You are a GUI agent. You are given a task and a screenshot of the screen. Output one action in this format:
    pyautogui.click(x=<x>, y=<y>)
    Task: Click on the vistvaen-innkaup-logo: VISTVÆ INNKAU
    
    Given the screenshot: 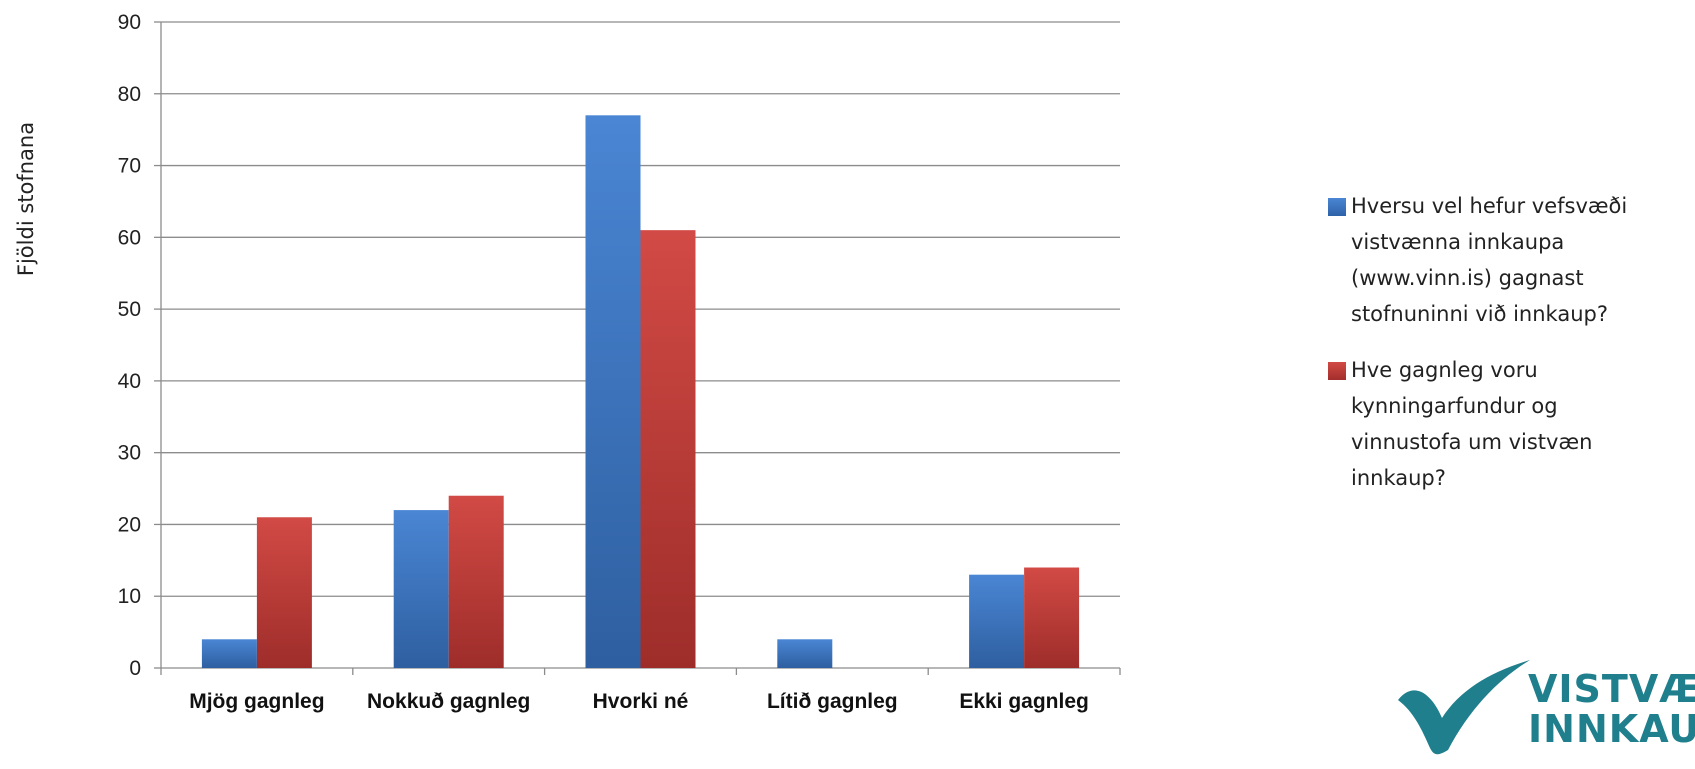 What is the action you would take?
    pyautogui.click(x=1546, y=707)
    